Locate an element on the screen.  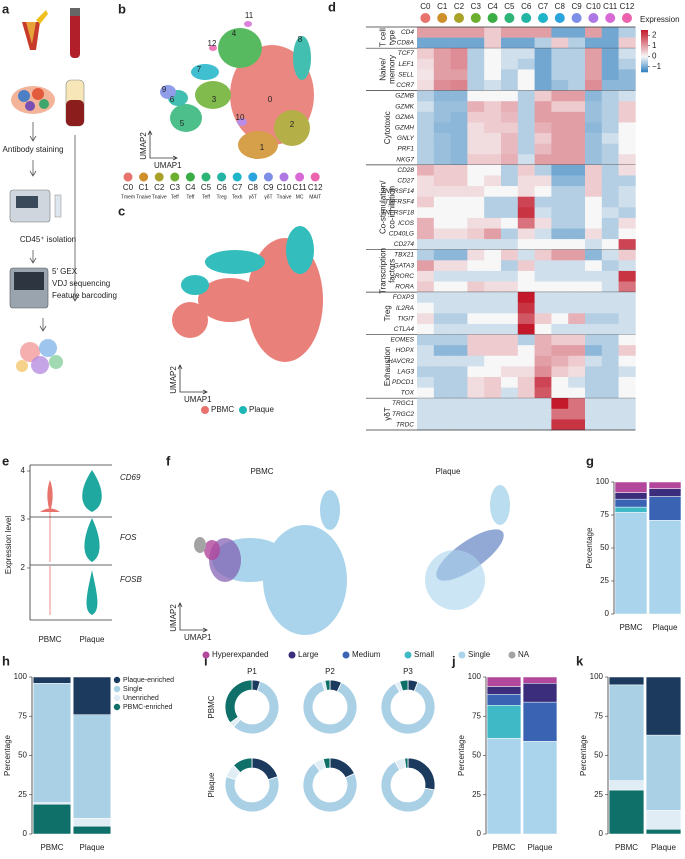
sample-label: PBMC is located at coordinates (211, 706).